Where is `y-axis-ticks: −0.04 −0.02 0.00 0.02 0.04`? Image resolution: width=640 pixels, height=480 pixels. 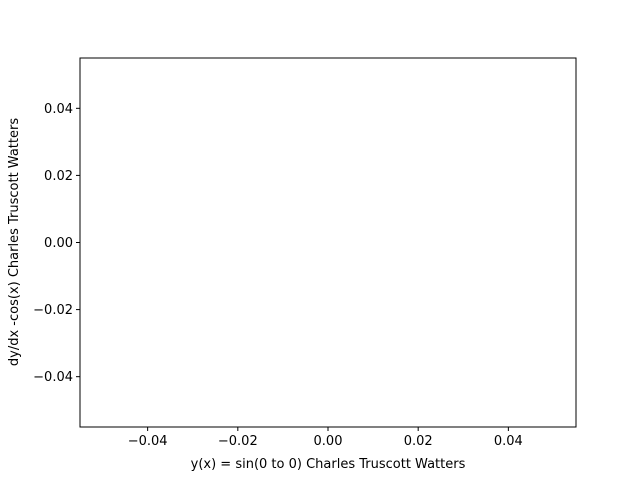 y-axis-ticks: −0.04 −0.02 0.00 0.02 0.04 is located at coordinates (56, 243).